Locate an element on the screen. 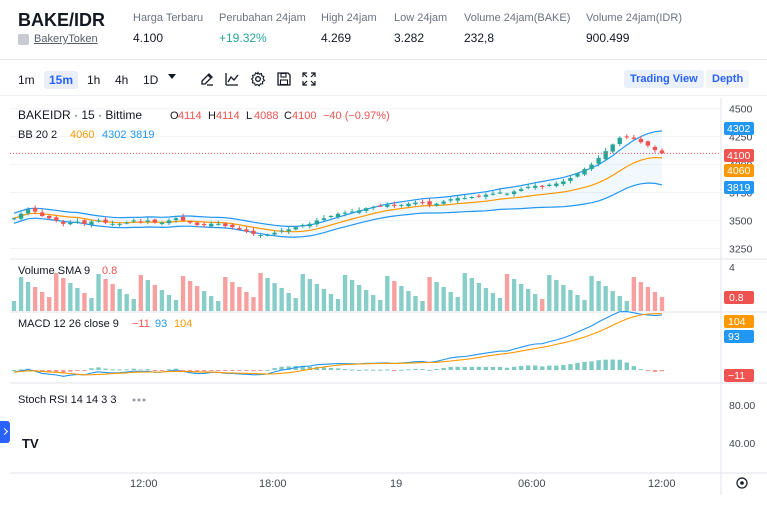 This screenshot has height=507, width=767. broker-link: BakeryToken is located at coordinates (58, 39).